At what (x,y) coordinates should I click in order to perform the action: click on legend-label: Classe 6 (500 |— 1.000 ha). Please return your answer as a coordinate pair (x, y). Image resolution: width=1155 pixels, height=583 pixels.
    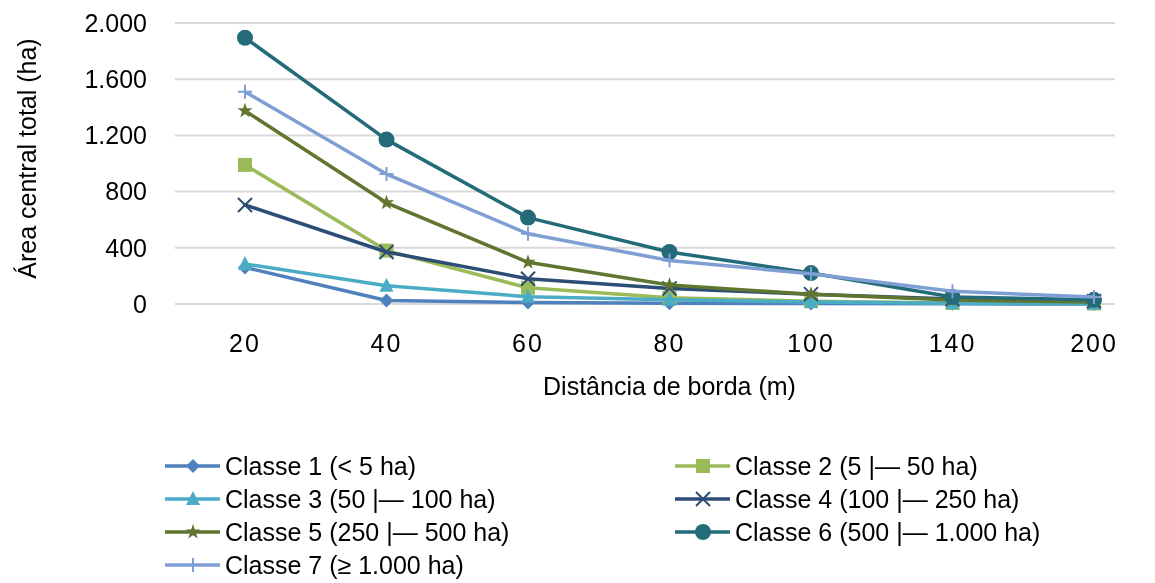
    Looking at the image, I should click on (888, 531).